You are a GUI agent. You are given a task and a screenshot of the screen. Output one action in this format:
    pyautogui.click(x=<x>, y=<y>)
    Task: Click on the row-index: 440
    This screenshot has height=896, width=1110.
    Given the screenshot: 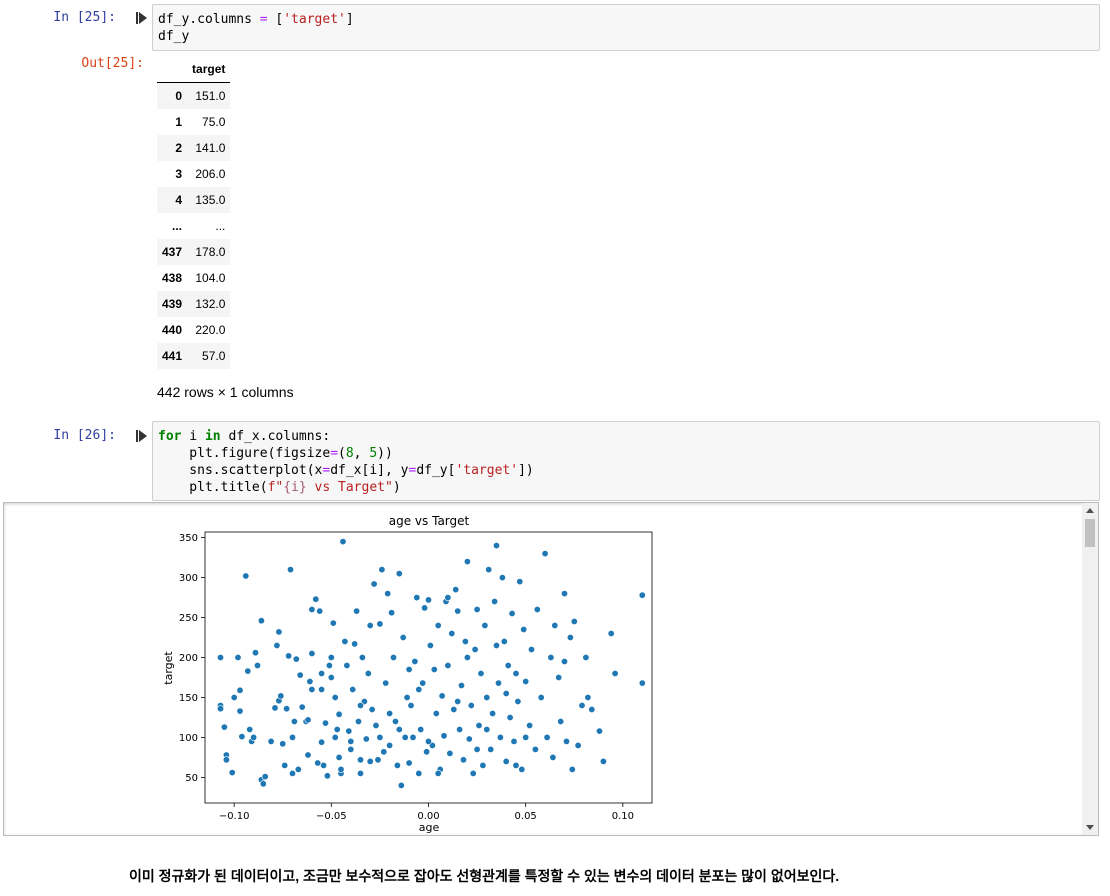 What is the action you would take?
    pyautogui.click(x=172, y=330)
    